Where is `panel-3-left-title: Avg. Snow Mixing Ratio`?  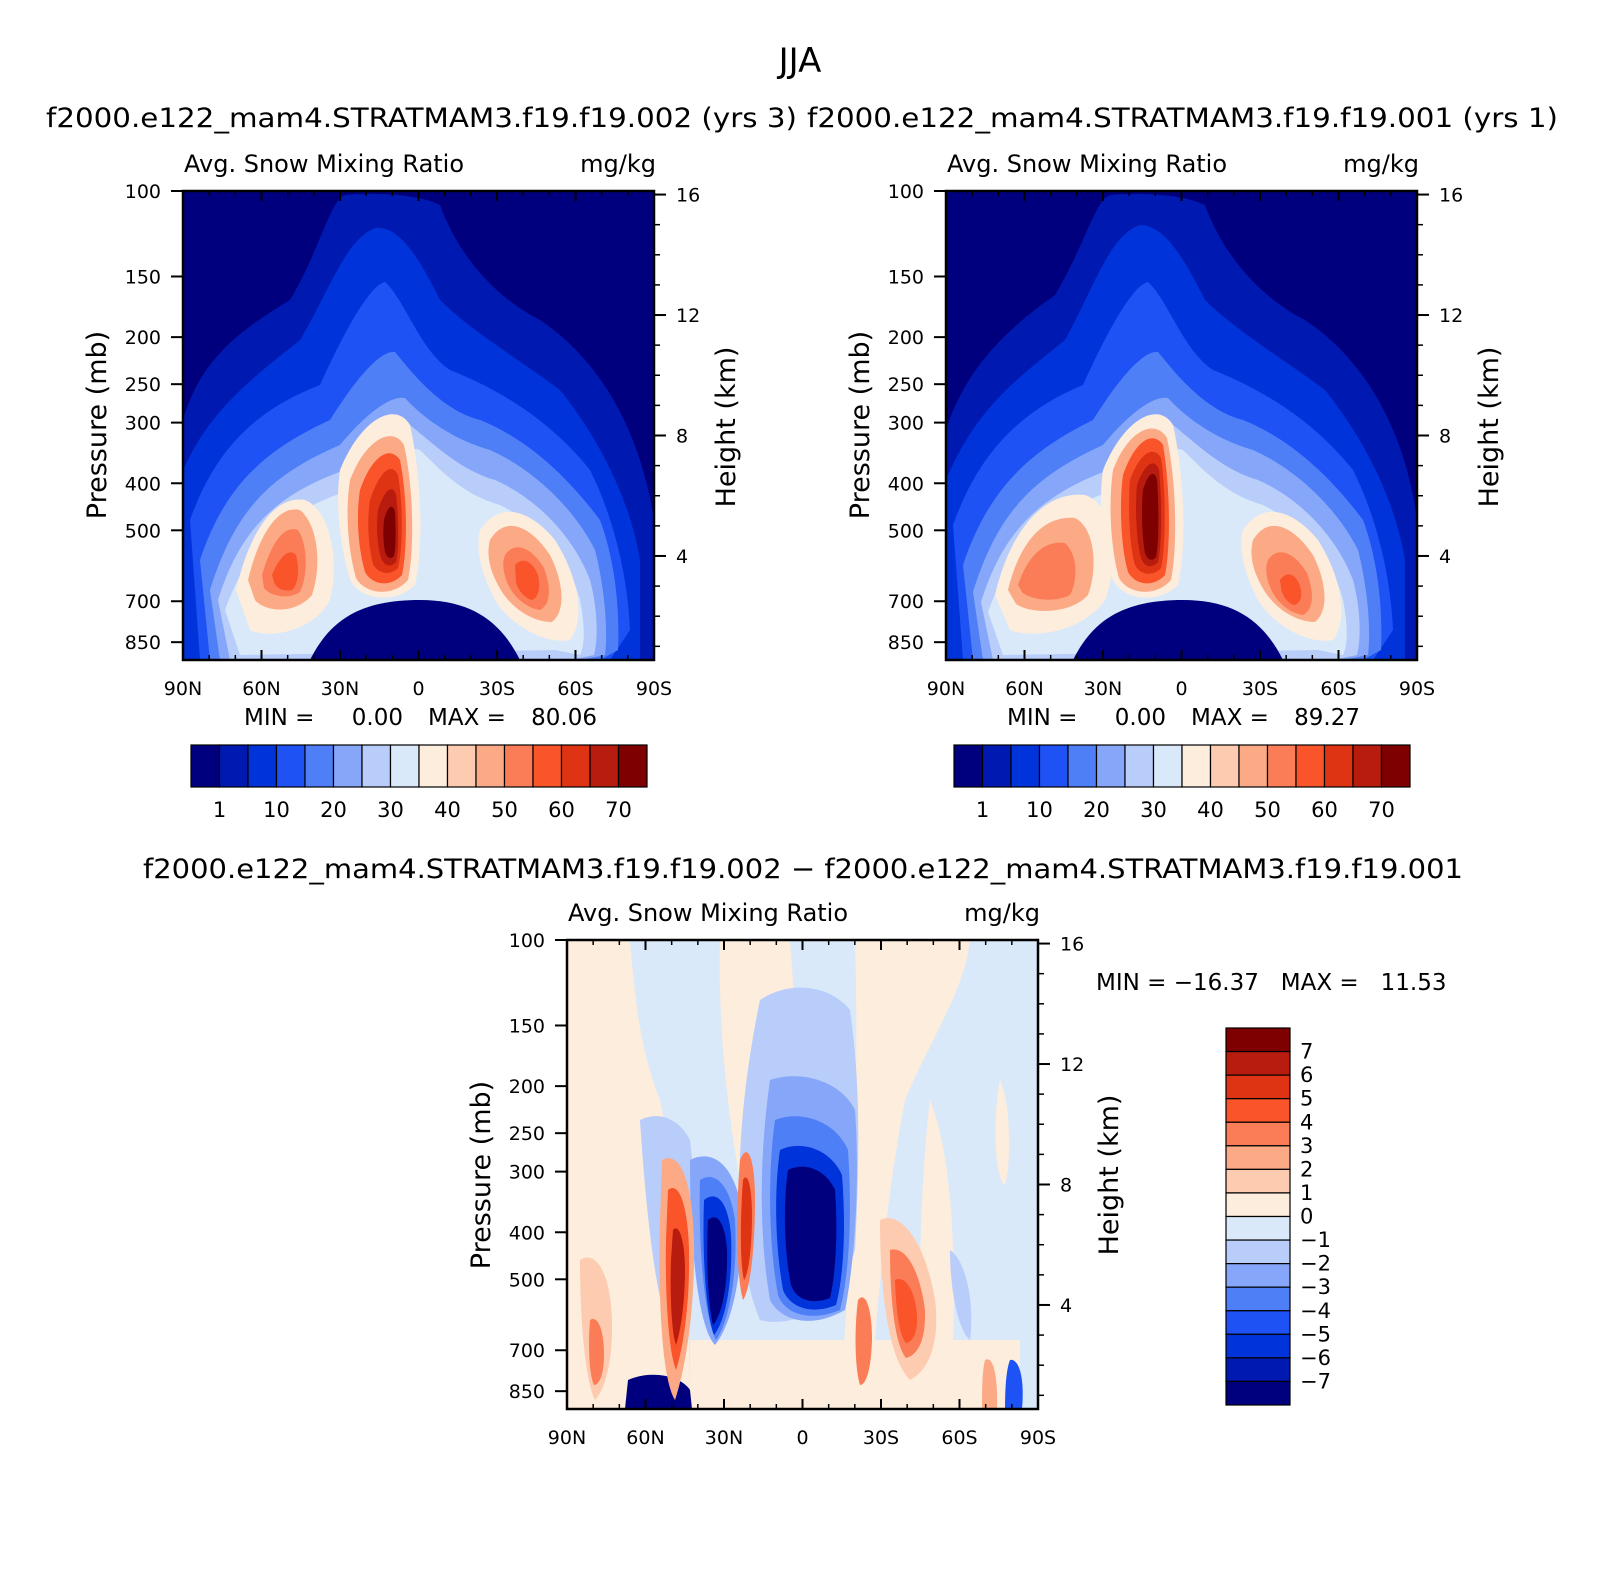 panel-3-left-title: Avg. Snow Mixing Ratio is located at coordinates (708, 913).